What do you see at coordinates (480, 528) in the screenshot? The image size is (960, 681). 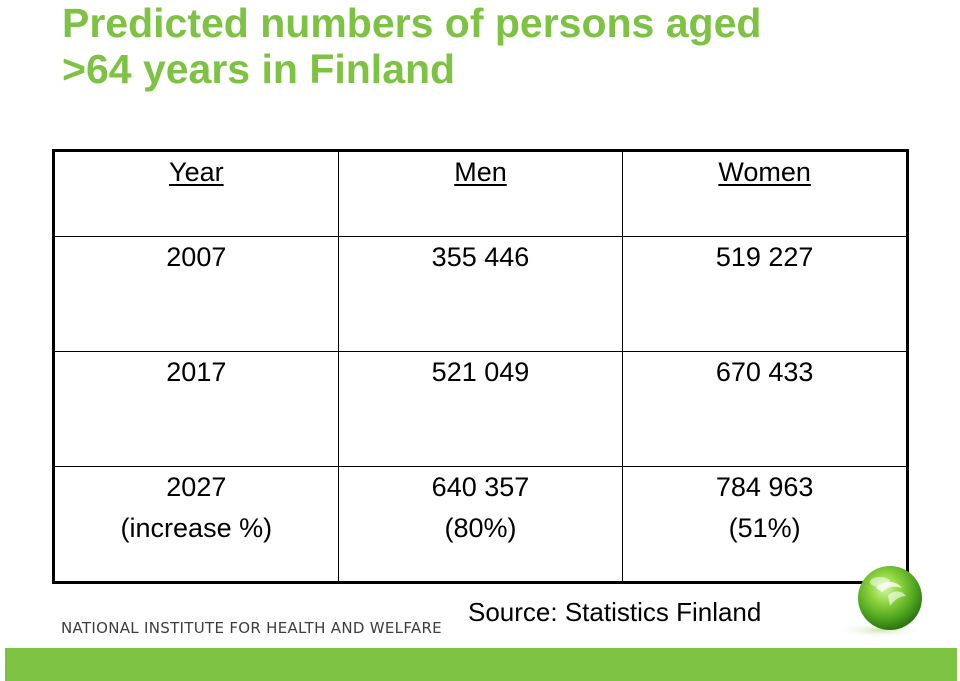 I see `men-increase-subtext: (80%)` at bounding box center [480, 528].